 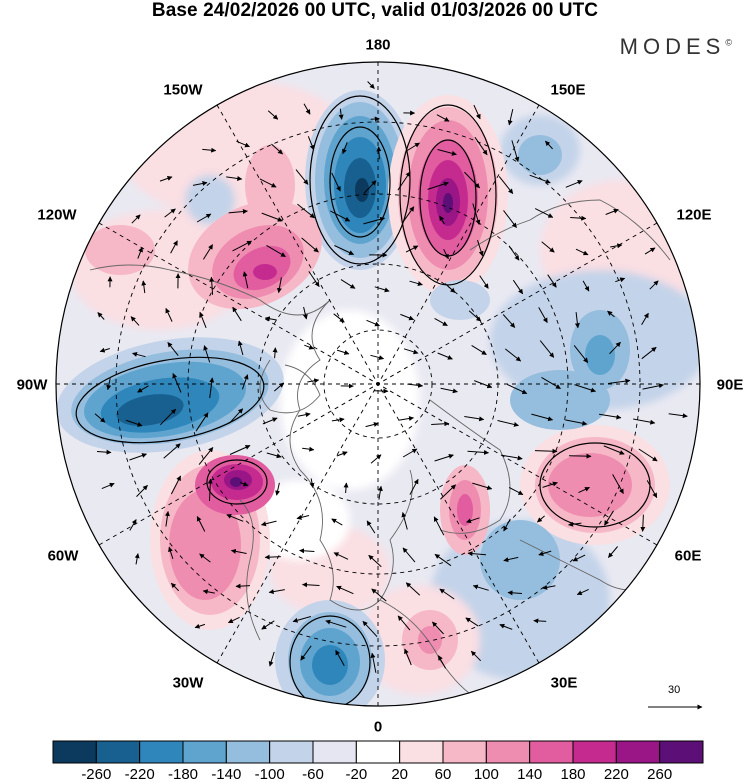 What do you see at coordinates (139, 774) in the screenshot?
I see `colorbar-tick-label: -220` at bounding box center [139, 774].